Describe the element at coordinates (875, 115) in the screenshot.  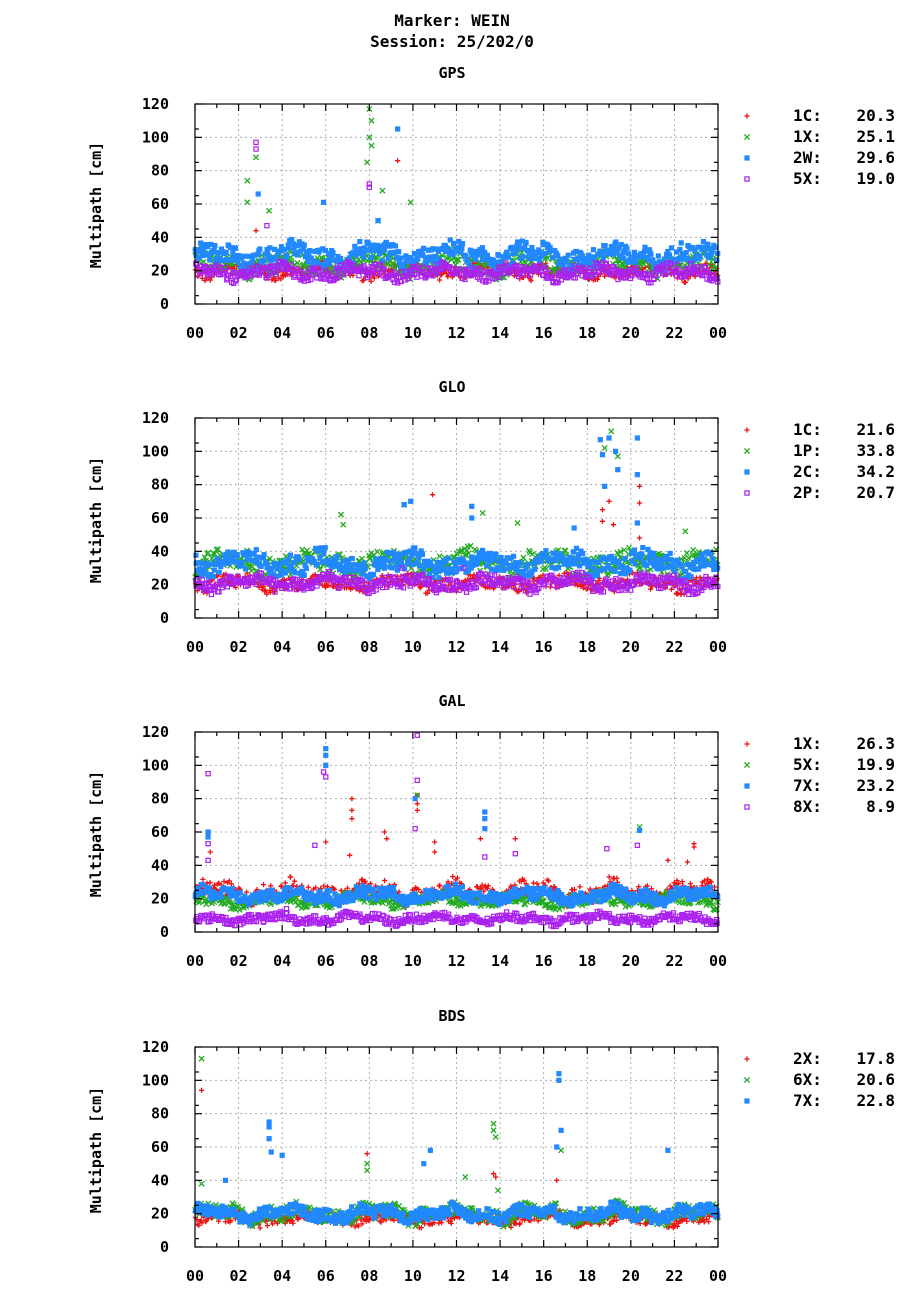
I see `legend-value: 20.3` at that location.